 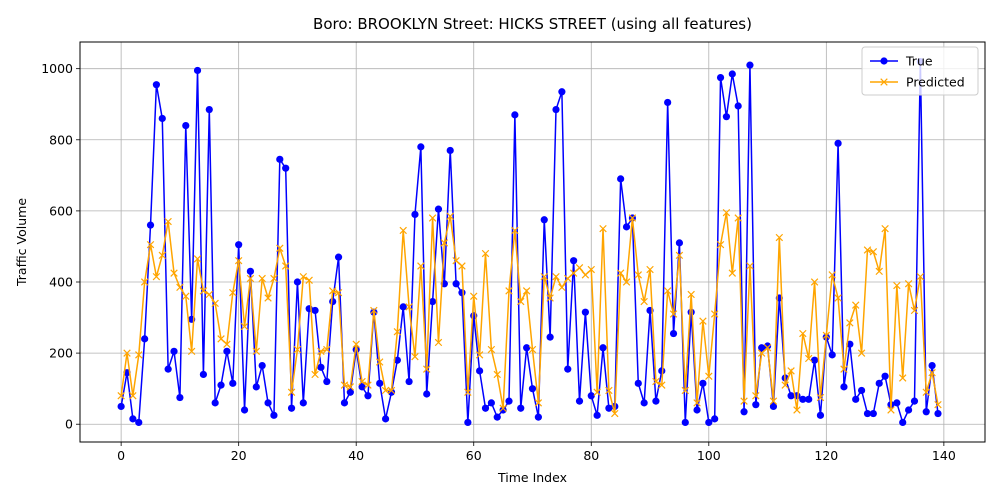 I want to click on y-tick-label: 400, so click(x=61, y=282).